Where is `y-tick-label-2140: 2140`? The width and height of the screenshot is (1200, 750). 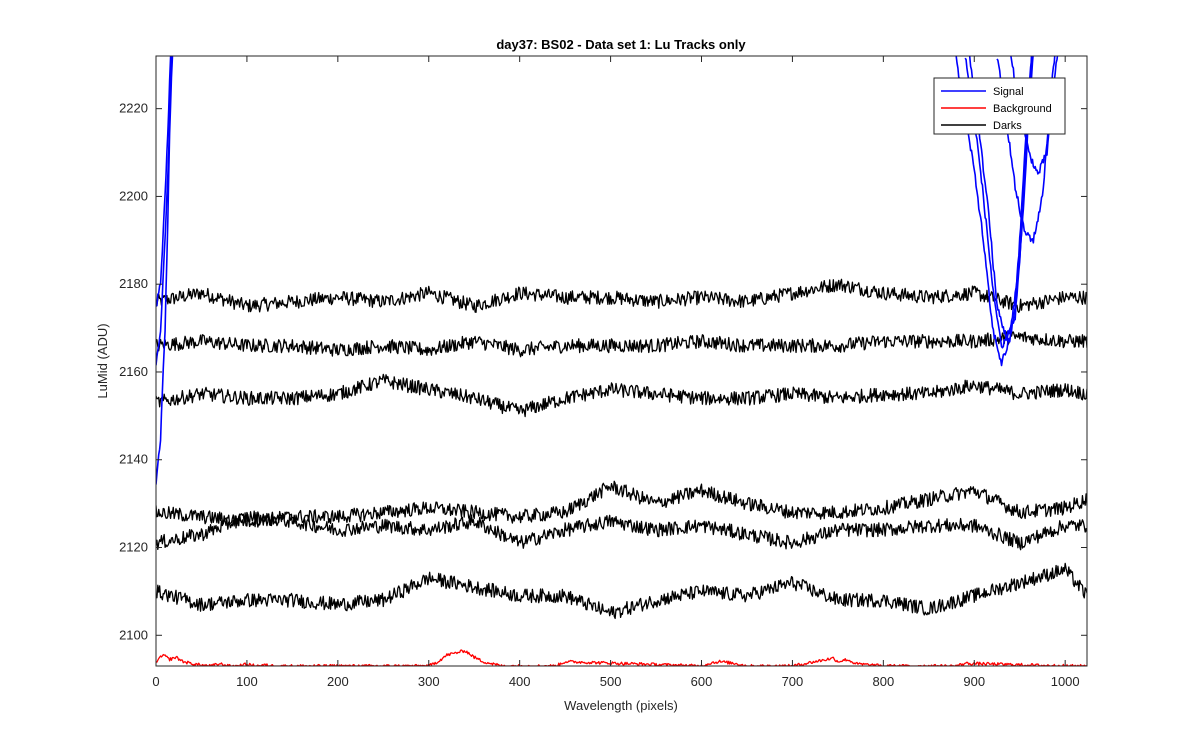 y-tick-label-2140: 2140 is located at coordinates (133, 459).